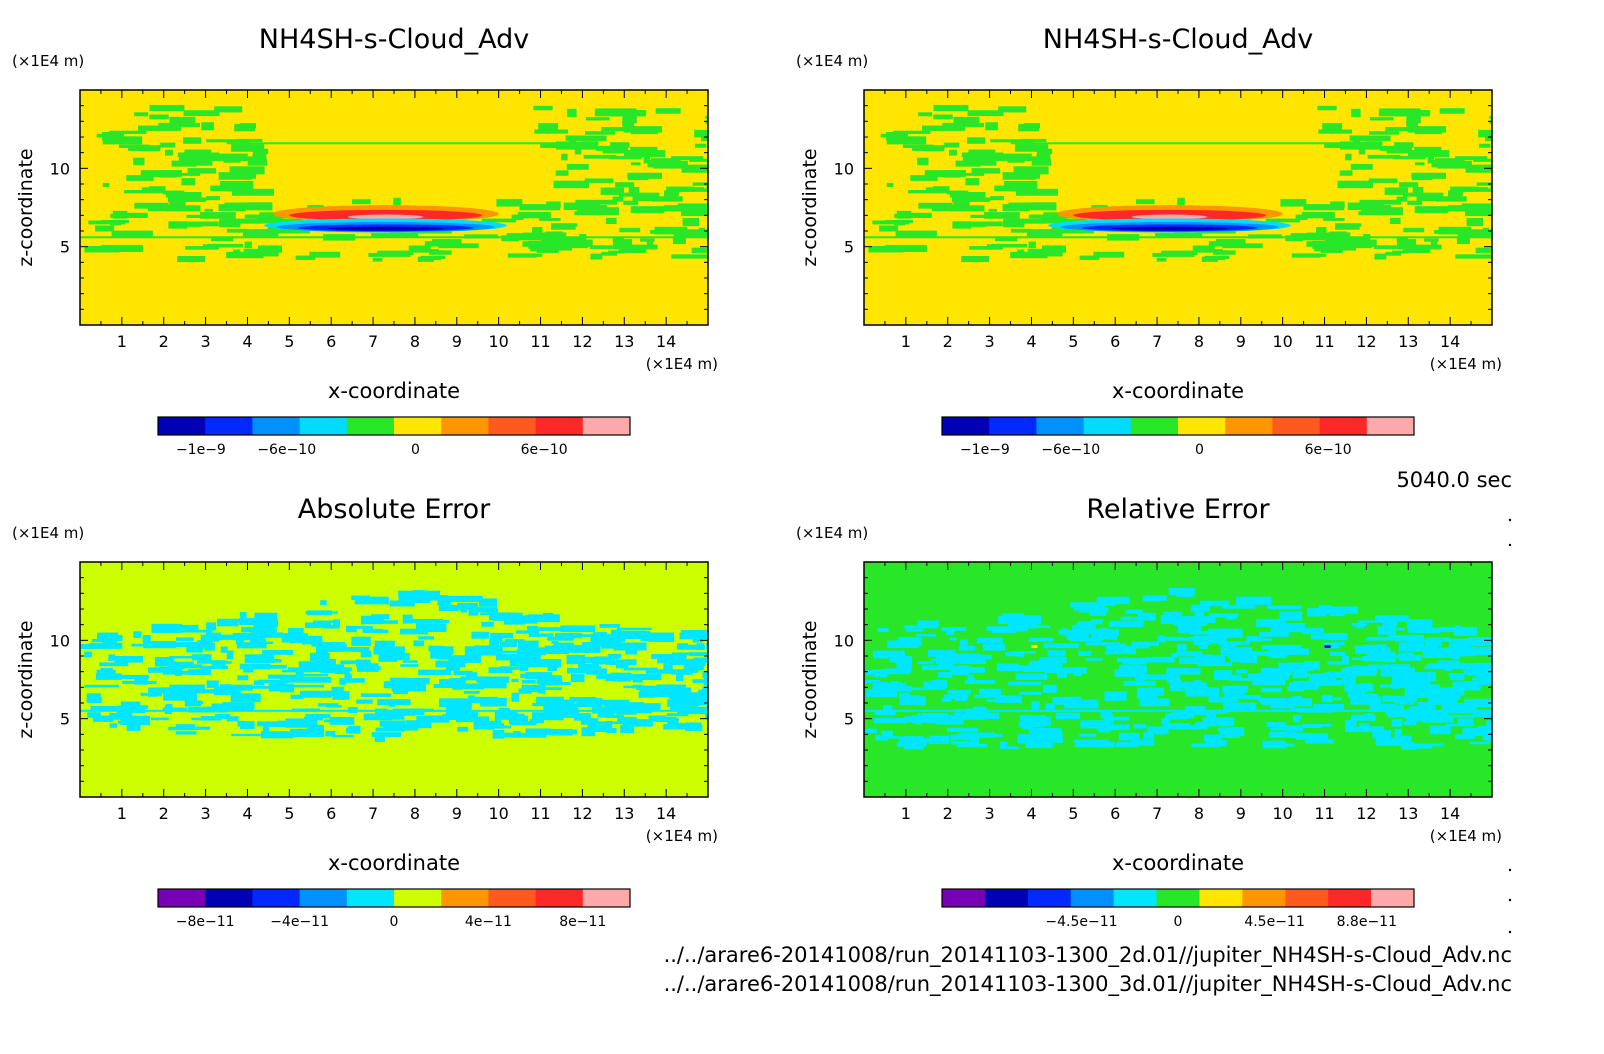 This screenshot has width=1604, height=1054. Describe the element at coordinates (331, 813) in the screenshot. I see `x-tick-label: 6` at that location.